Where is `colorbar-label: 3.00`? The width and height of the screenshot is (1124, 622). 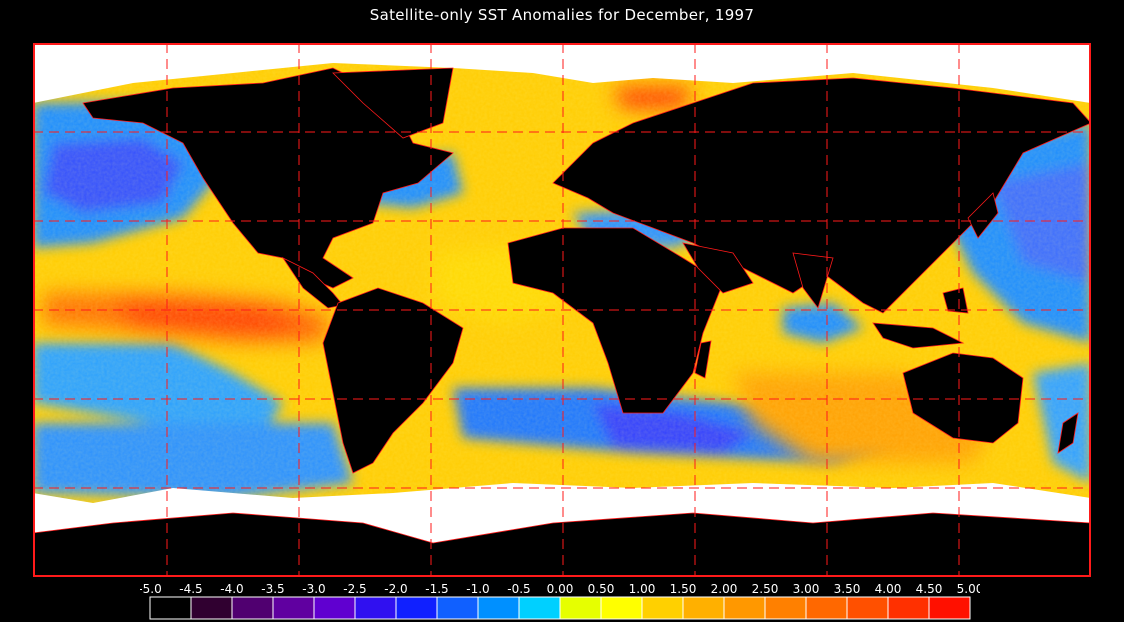 colorbar-label: 3.00 is located at coordinates (806, 589).